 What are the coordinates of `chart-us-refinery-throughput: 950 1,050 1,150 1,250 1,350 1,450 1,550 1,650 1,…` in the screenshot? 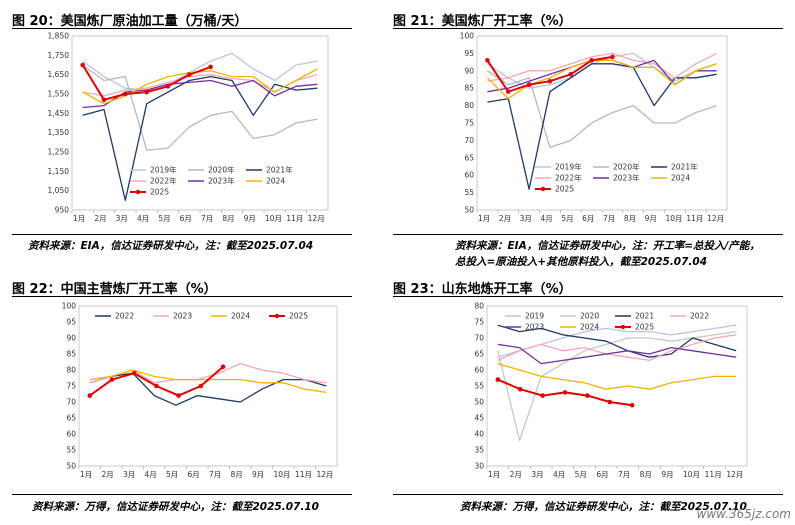 It's located at (188, 127).